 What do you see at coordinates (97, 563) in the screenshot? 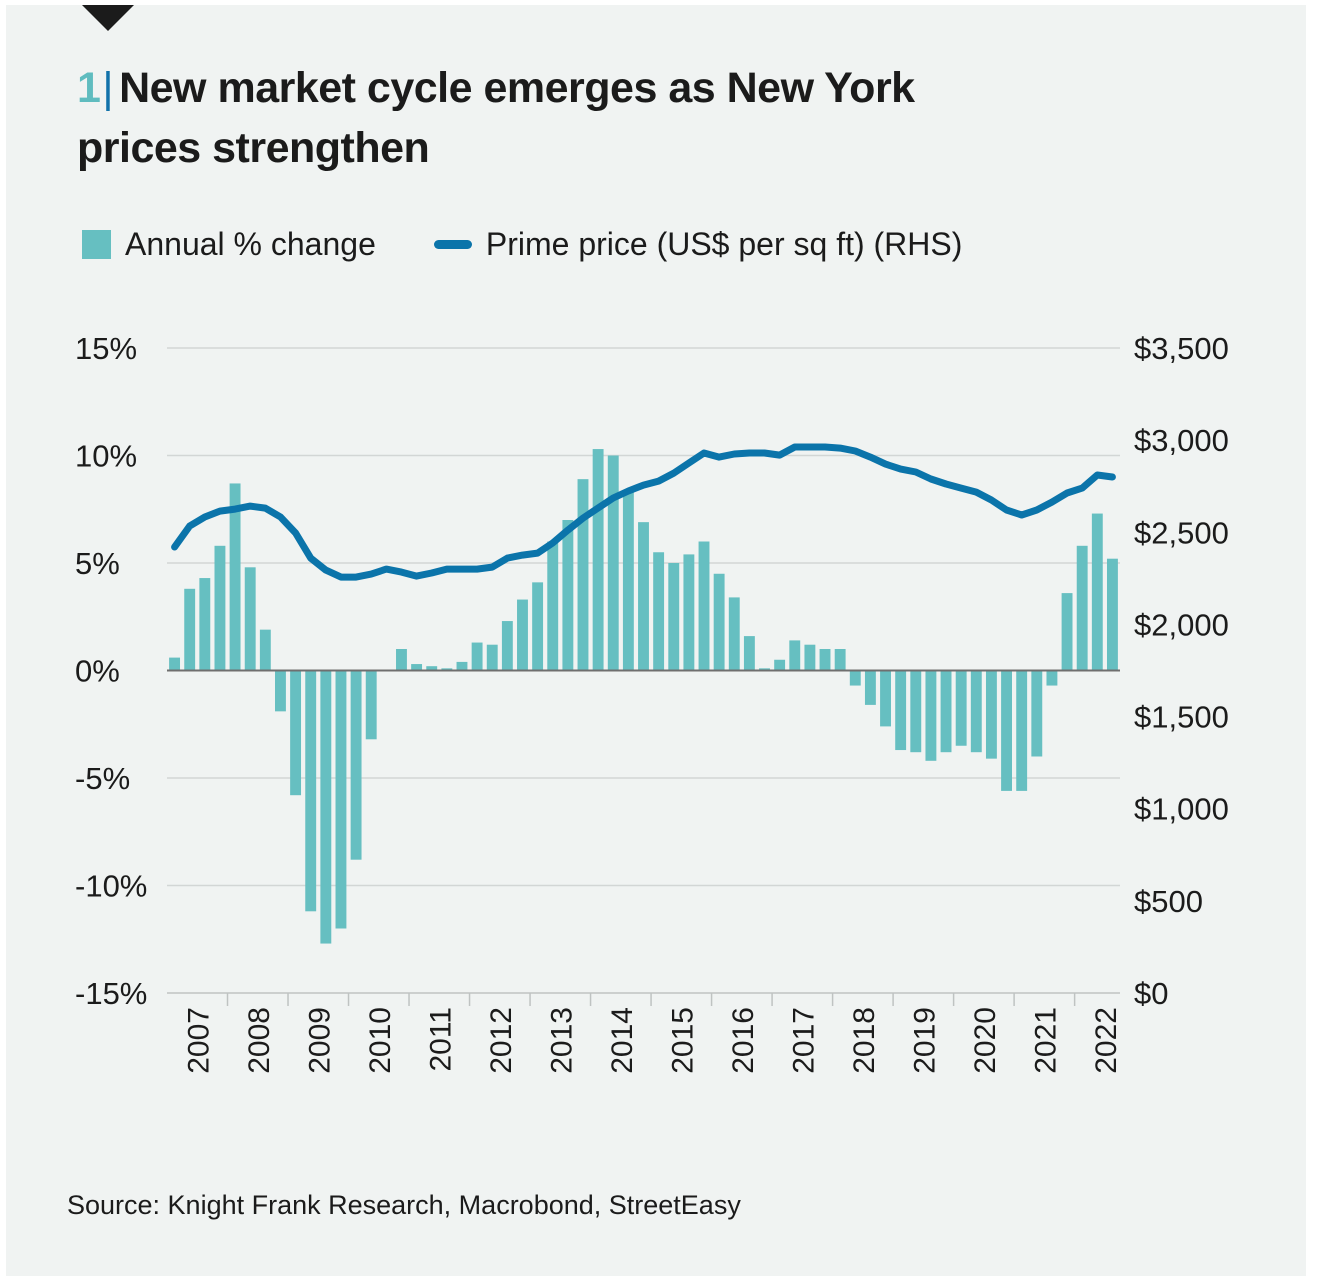
I see `left-tick-label: 5%` at bounding box center [97, 563].